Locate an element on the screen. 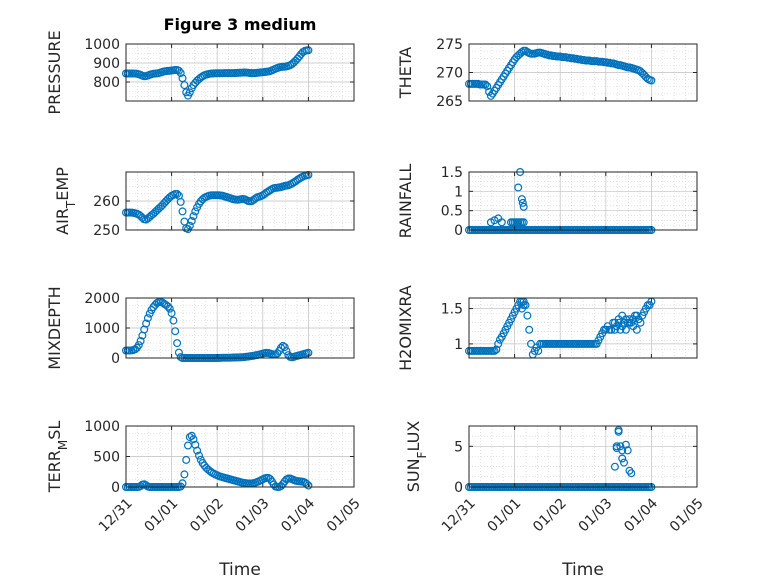  y-axis-label: MIXDEPTH is located at coordinates (54, 327).